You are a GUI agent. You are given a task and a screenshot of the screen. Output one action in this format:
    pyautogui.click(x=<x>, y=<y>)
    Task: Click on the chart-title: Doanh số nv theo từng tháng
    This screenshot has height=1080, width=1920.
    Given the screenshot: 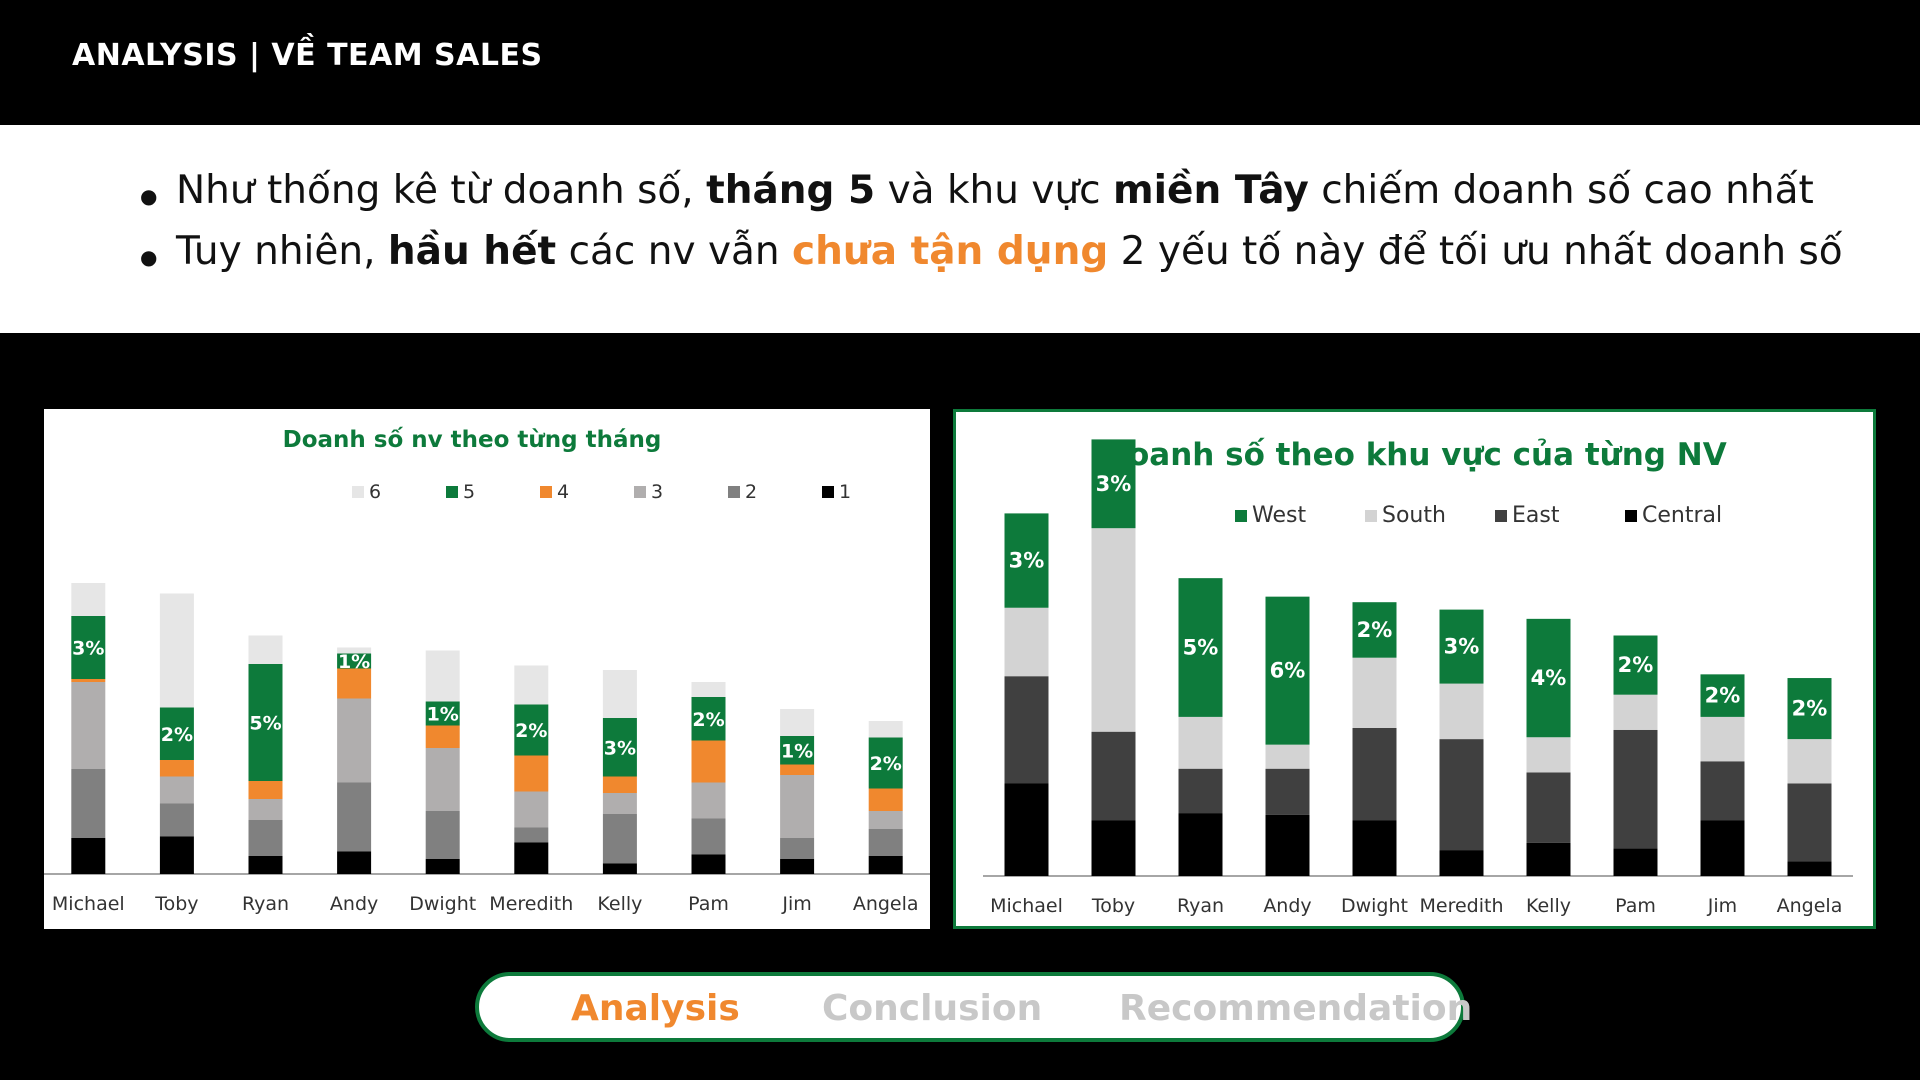 What is the action you would take?
    pyautogui.click(x=472, y=439)
    